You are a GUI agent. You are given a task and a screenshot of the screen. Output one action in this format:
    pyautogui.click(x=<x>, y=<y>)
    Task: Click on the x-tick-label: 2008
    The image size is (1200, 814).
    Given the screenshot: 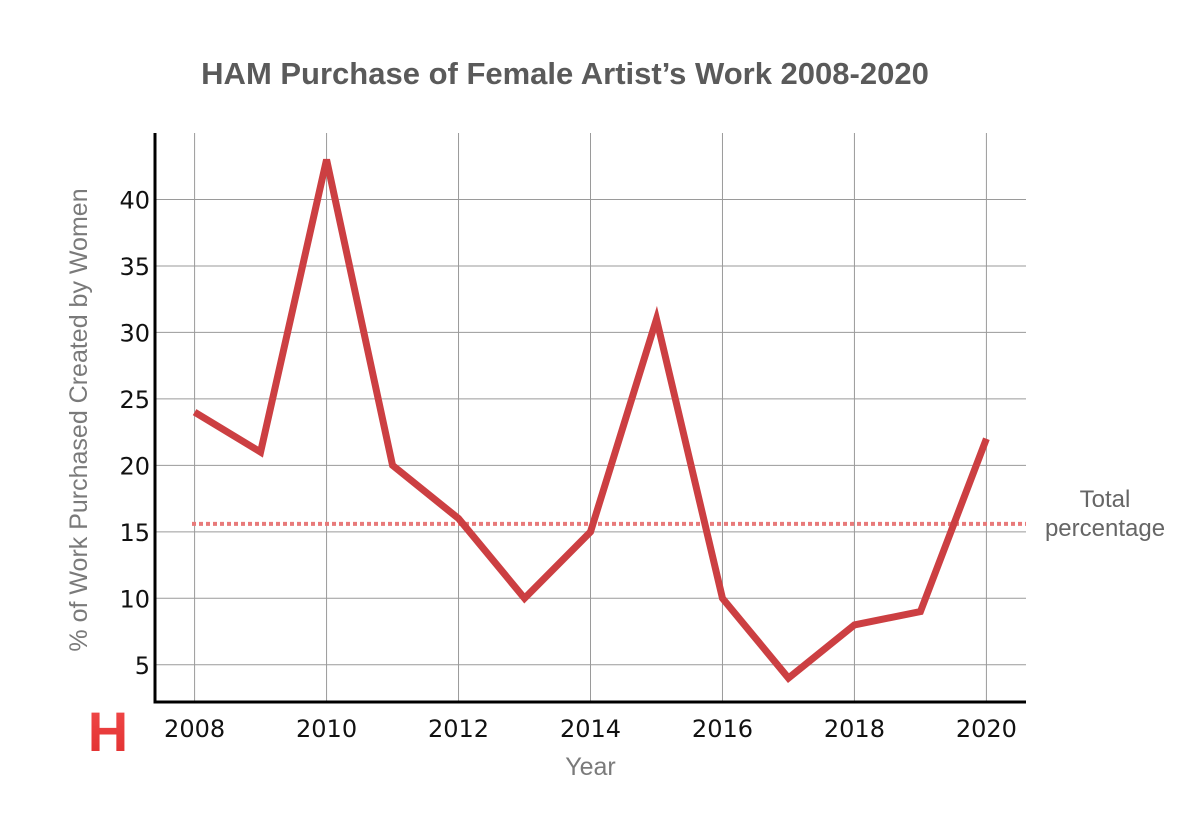 What is the action you would take?
    pyautogui.click(x=194, y=729)
    